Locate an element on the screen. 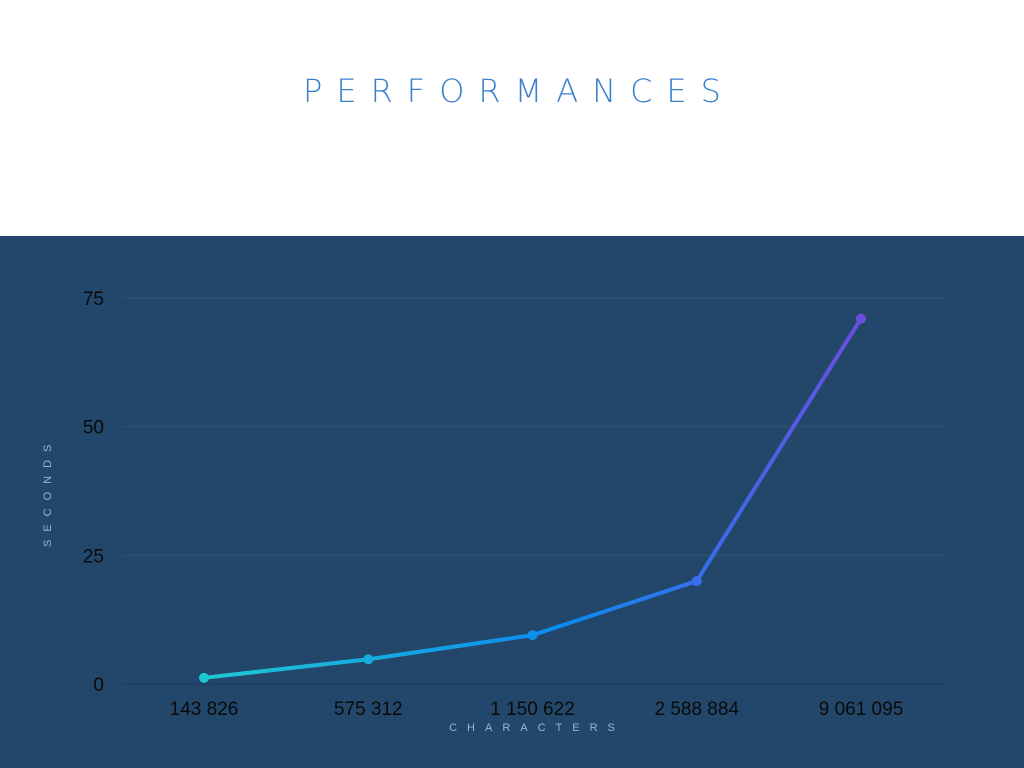  y-tick-label: 50 is located at coordinates (93, 428).